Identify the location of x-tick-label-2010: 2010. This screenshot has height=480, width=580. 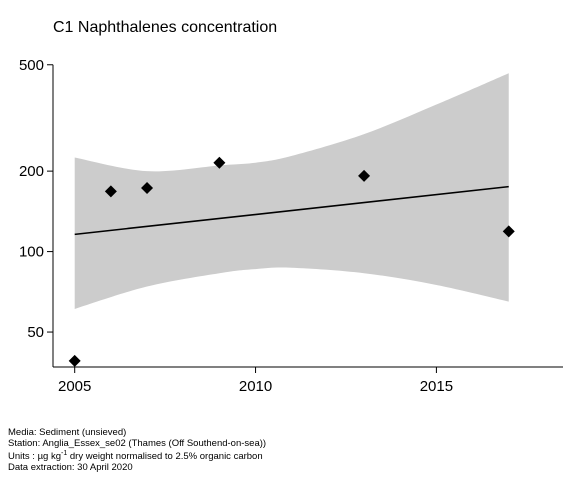
(255, 386).